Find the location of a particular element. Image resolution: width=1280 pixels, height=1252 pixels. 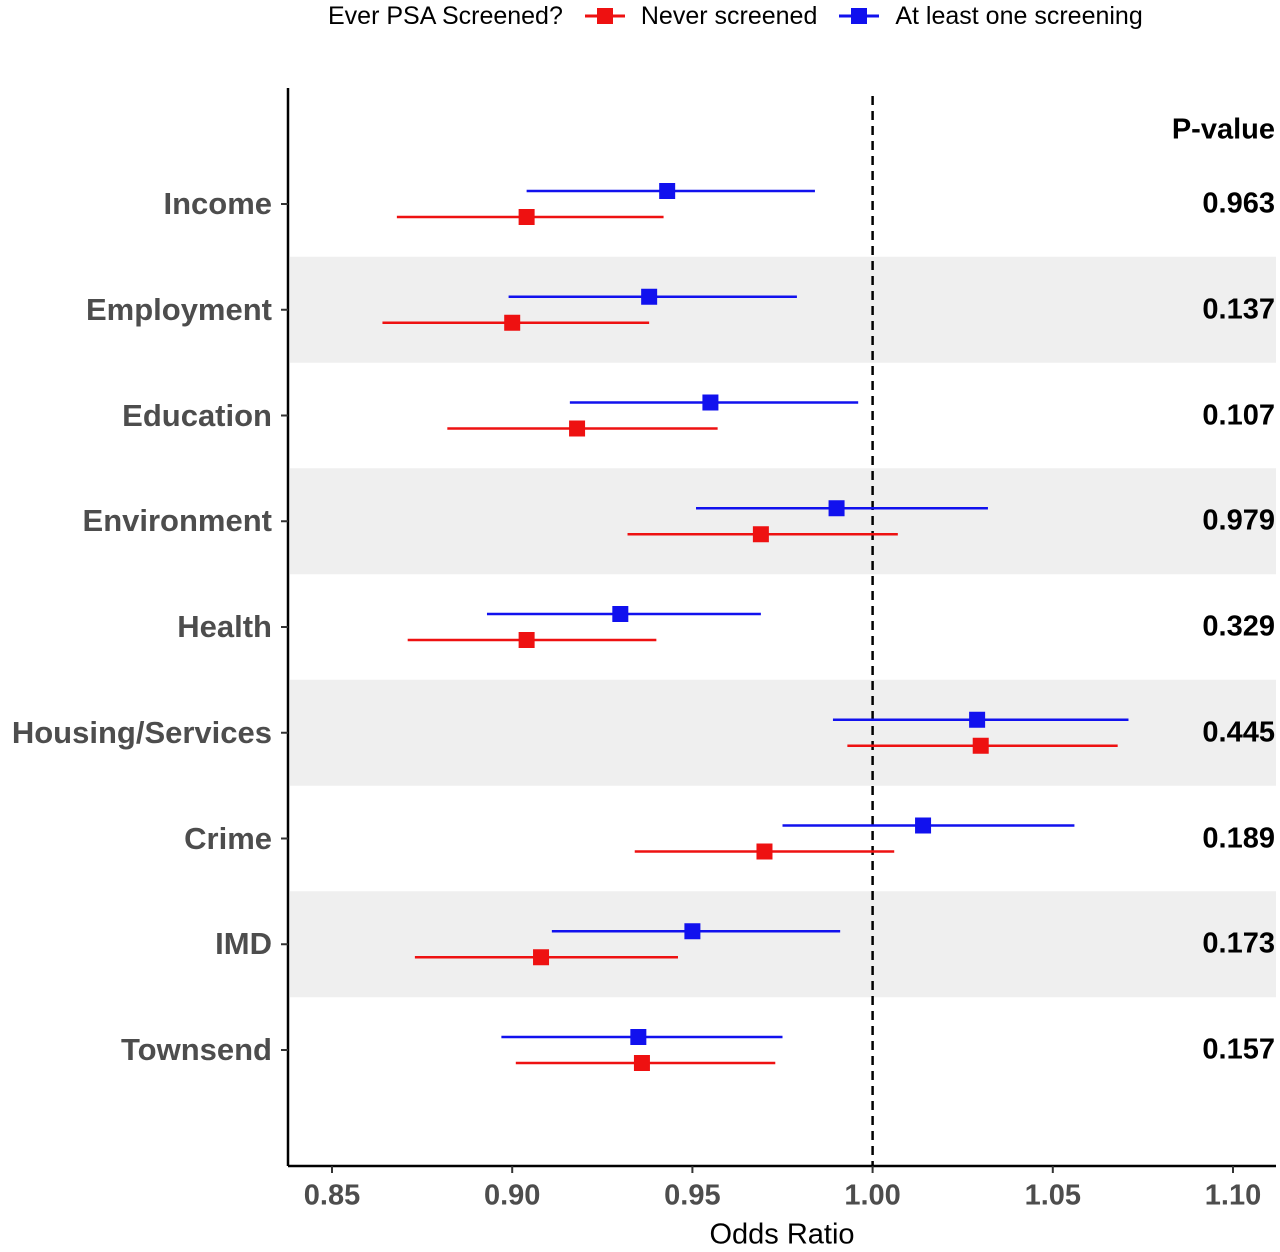

p-value: 0.157 is located at coordinates (1238, 1049).